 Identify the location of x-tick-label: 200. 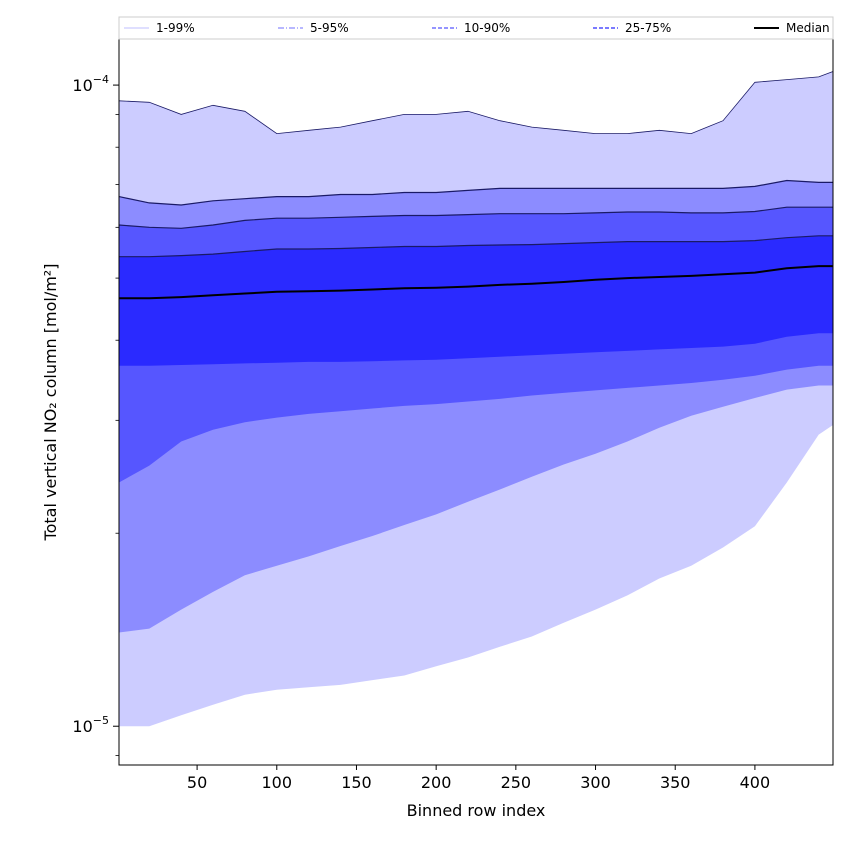
(436, 782).